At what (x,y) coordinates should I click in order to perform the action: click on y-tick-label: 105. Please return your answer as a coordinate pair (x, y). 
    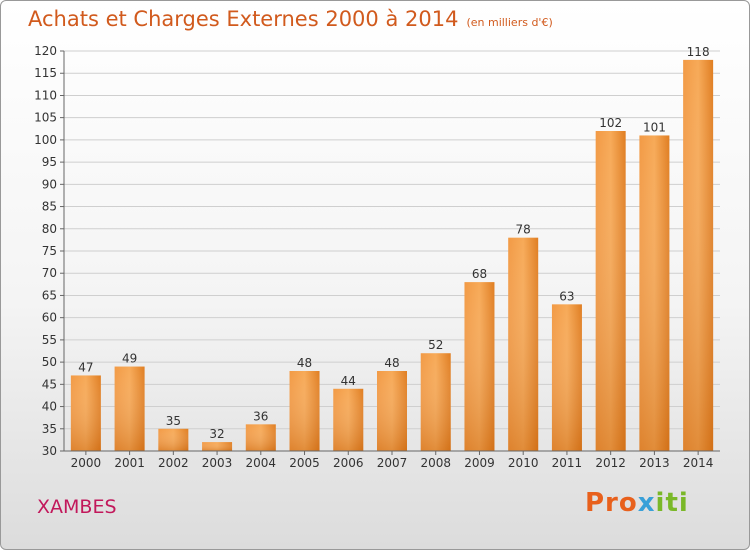
    Looking at the image, I should click on (45, 118).